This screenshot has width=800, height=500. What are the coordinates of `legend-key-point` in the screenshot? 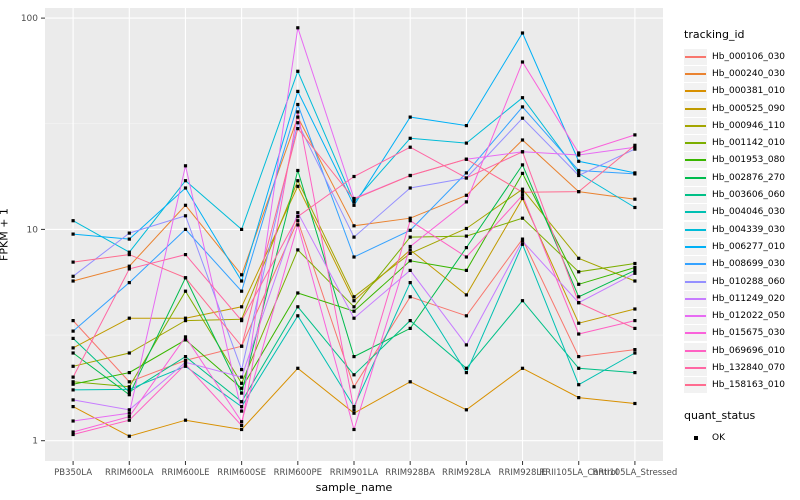 It's located at (696, 438).